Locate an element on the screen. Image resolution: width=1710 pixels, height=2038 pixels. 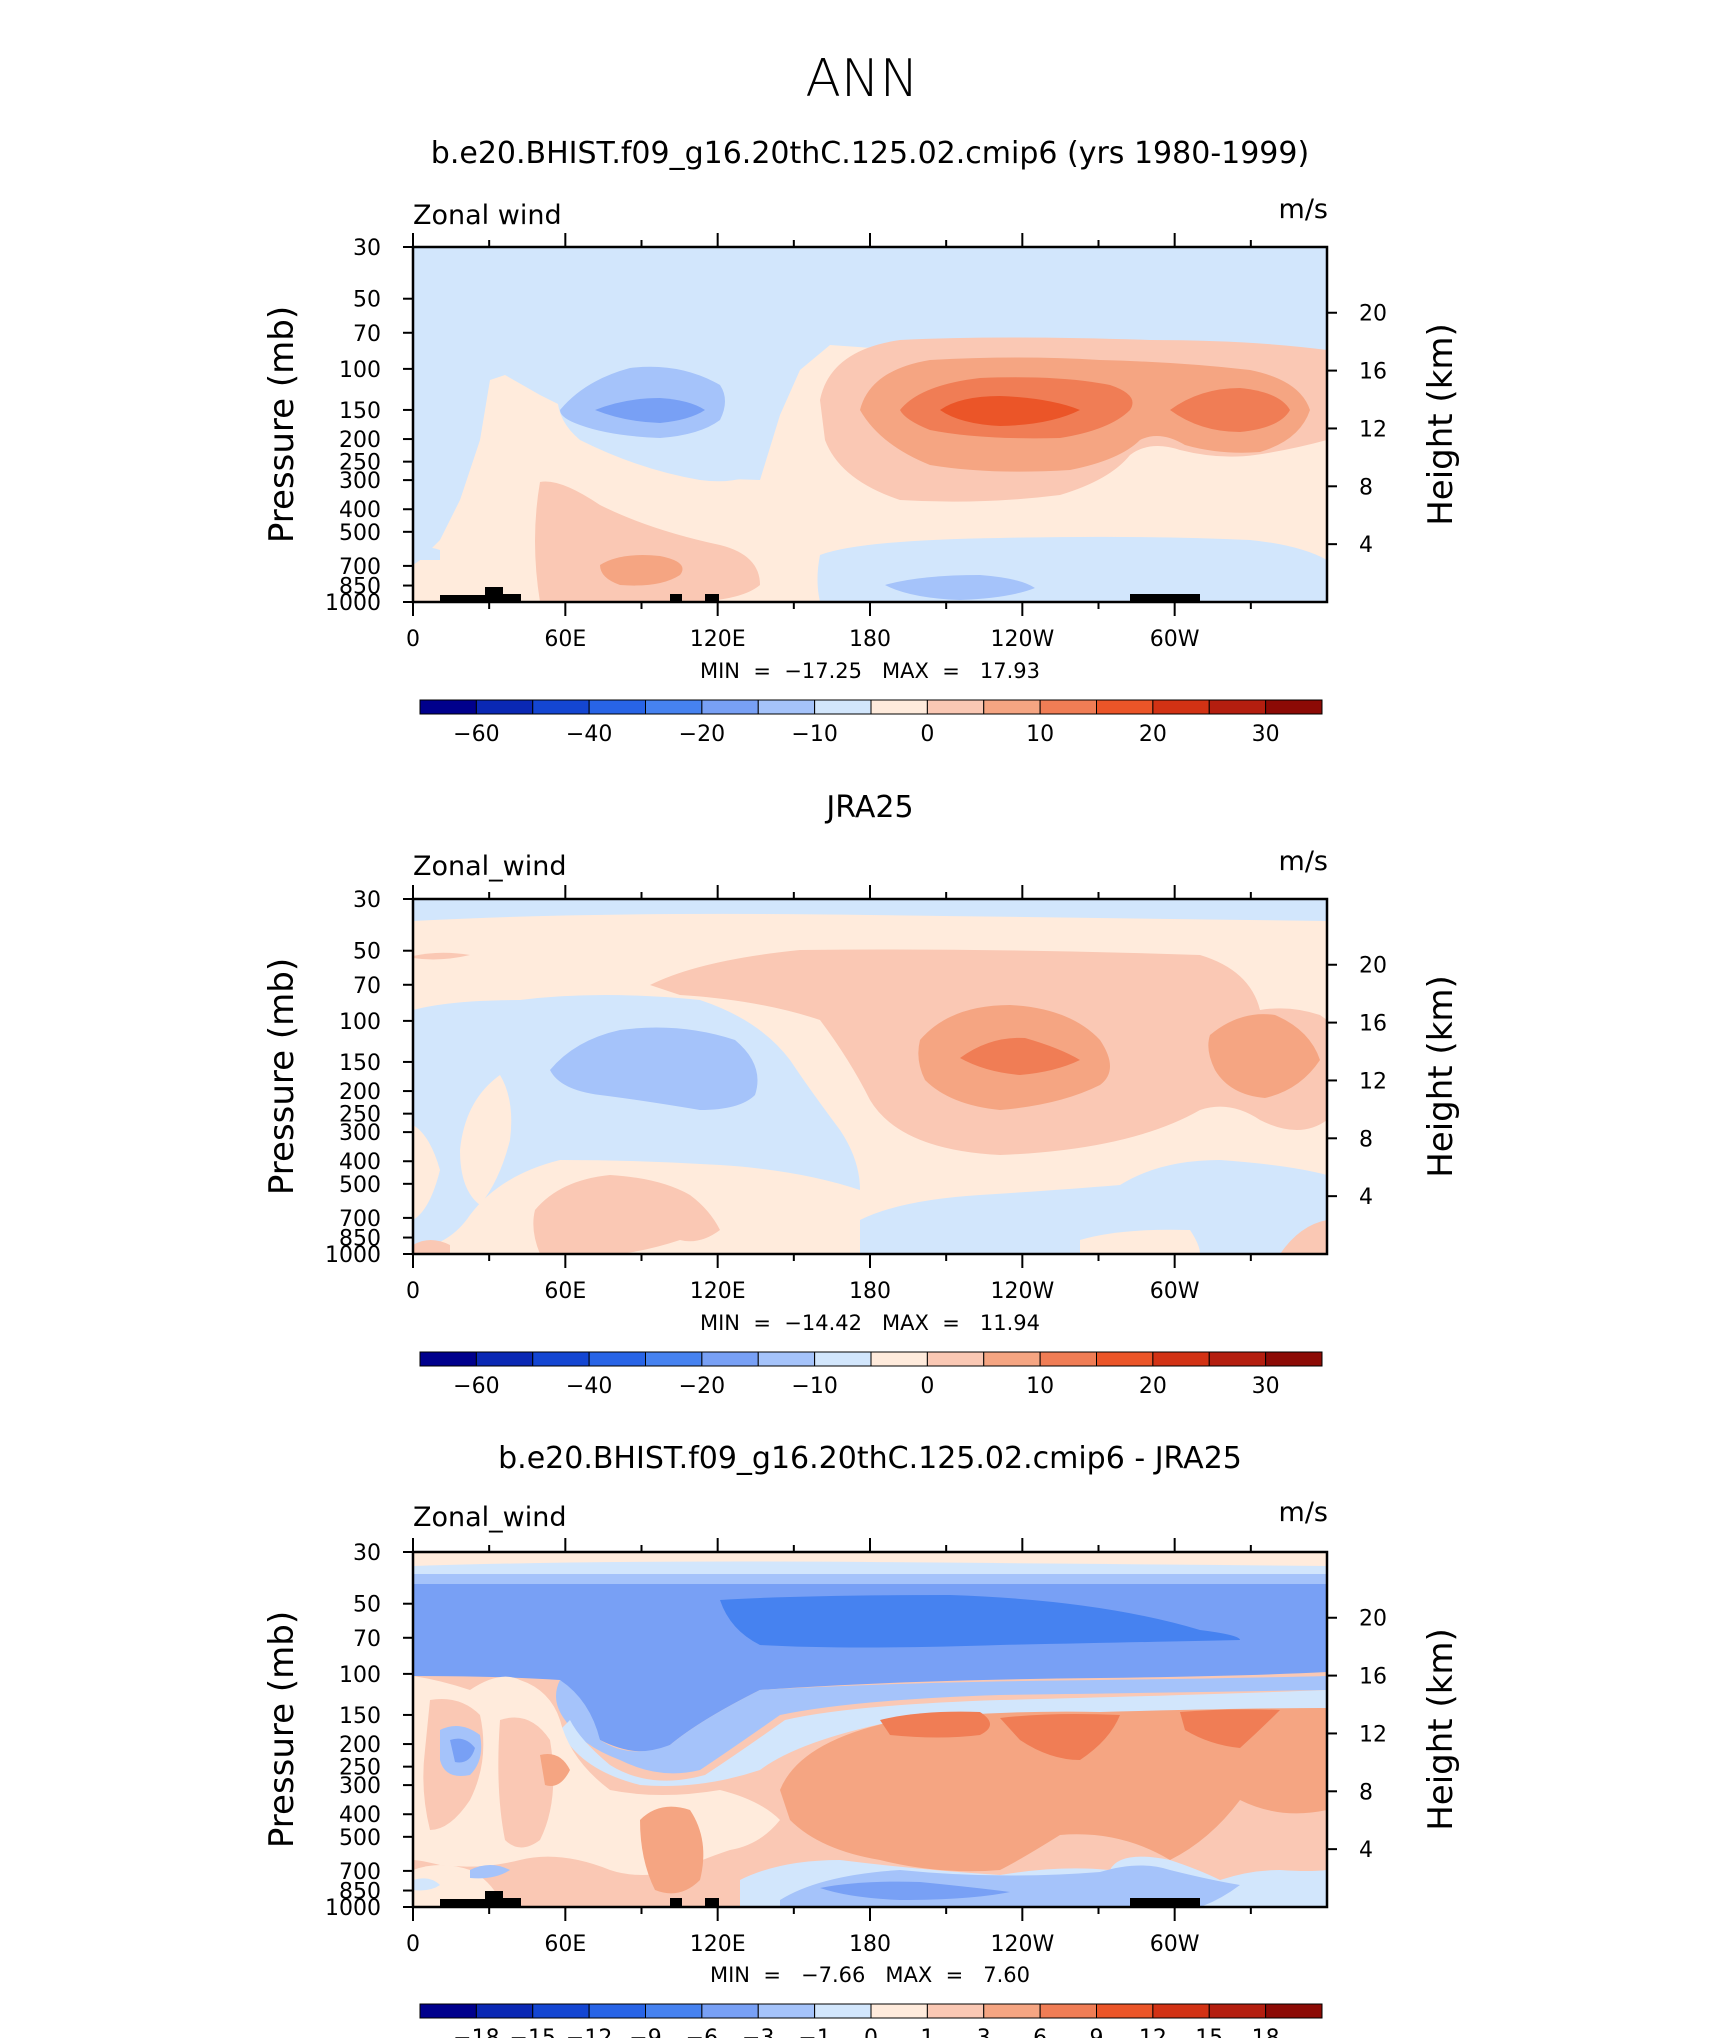
pressure-tick-label: 200 is located at coordinates (360, 440).